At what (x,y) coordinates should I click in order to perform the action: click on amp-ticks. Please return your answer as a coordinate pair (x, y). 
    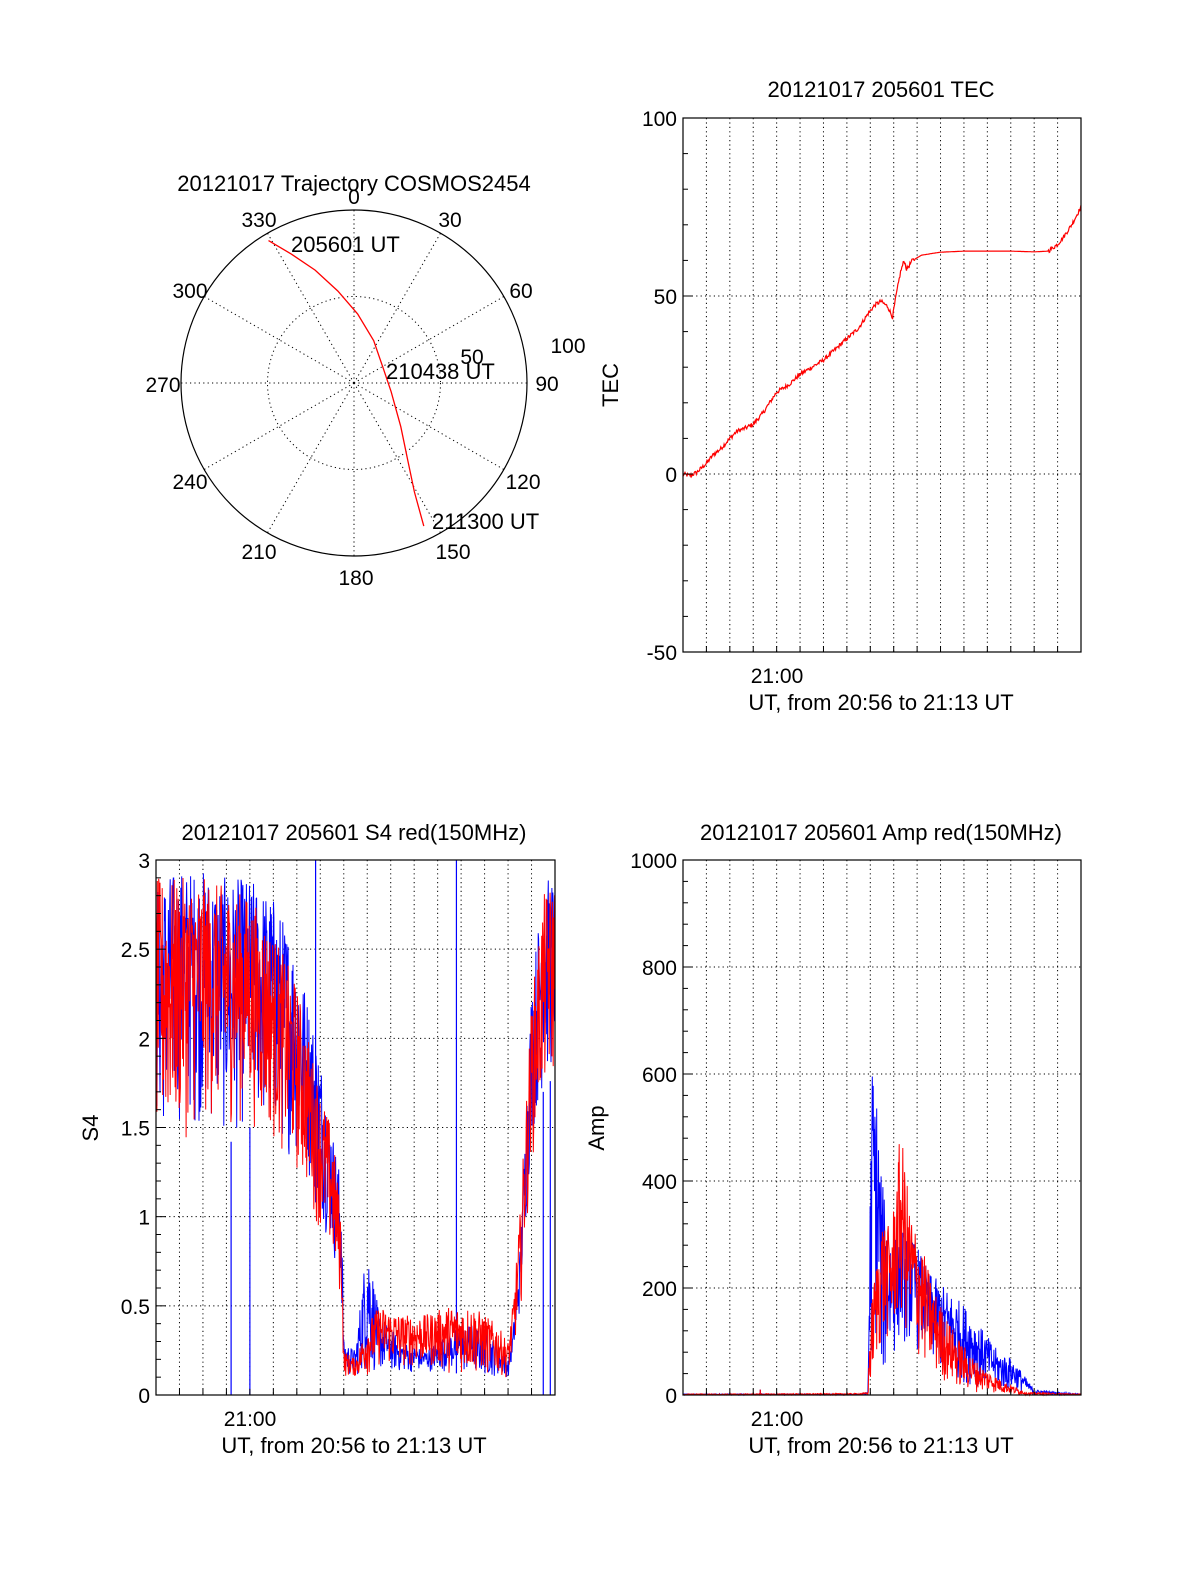
    Looking at the image, I should click on (871, 1127).